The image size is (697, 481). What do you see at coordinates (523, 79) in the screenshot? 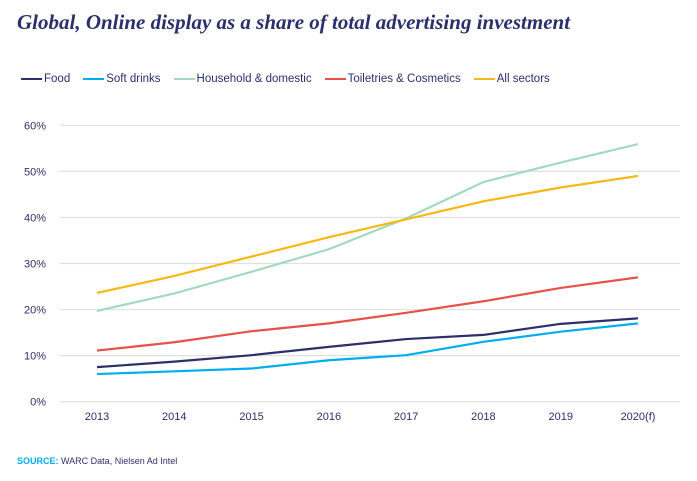
I see `legend-label: All sectors` at bounding box center [523, 79].